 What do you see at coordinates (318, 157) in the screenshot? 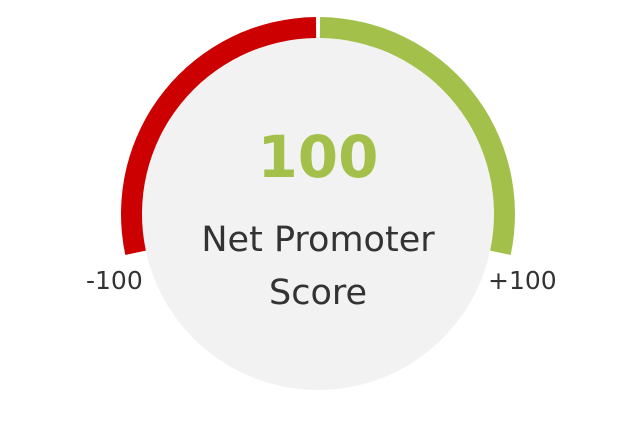
I see `score-value: 100` at bounding box center [318, 157].